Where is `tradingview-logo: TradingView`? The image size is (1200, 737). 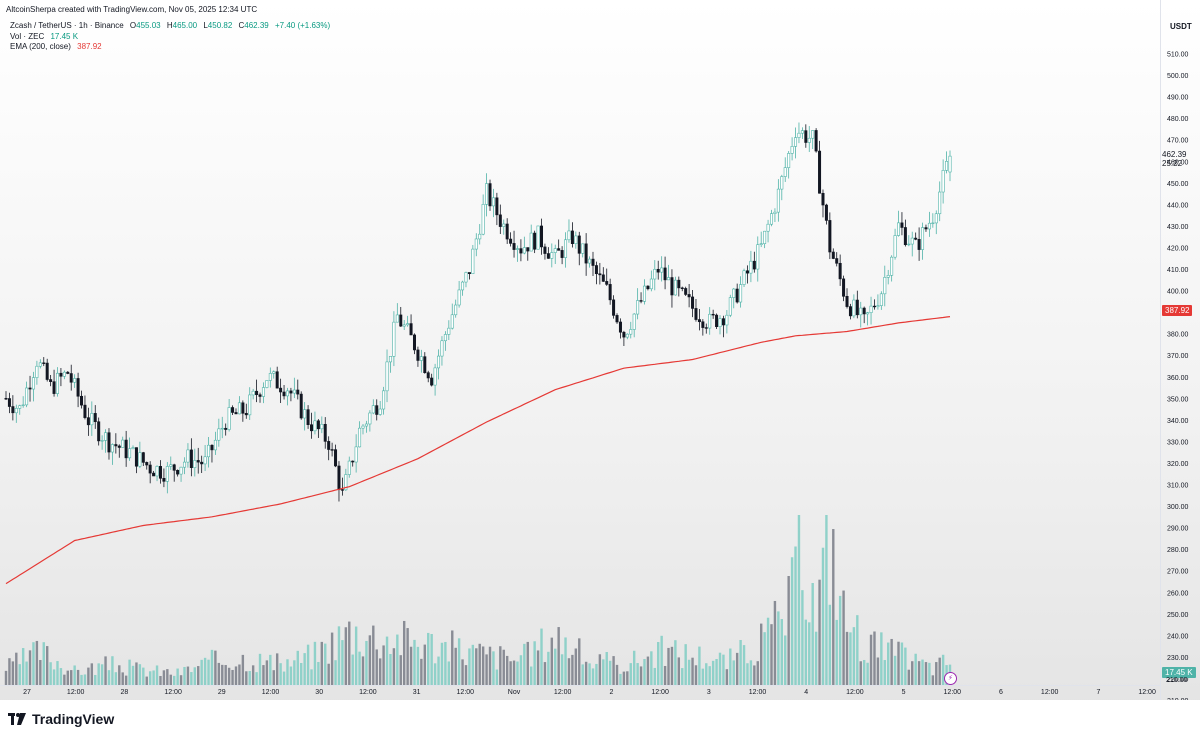 tradingview-logo: TradingView is located at coordinates (61, 719).